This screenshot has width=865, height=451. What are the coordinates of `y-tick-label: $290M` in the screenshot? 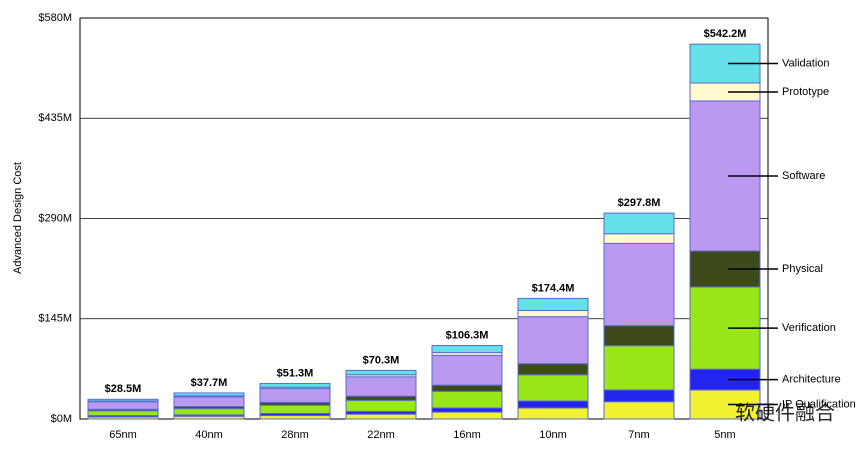 It's located at (55, 218).